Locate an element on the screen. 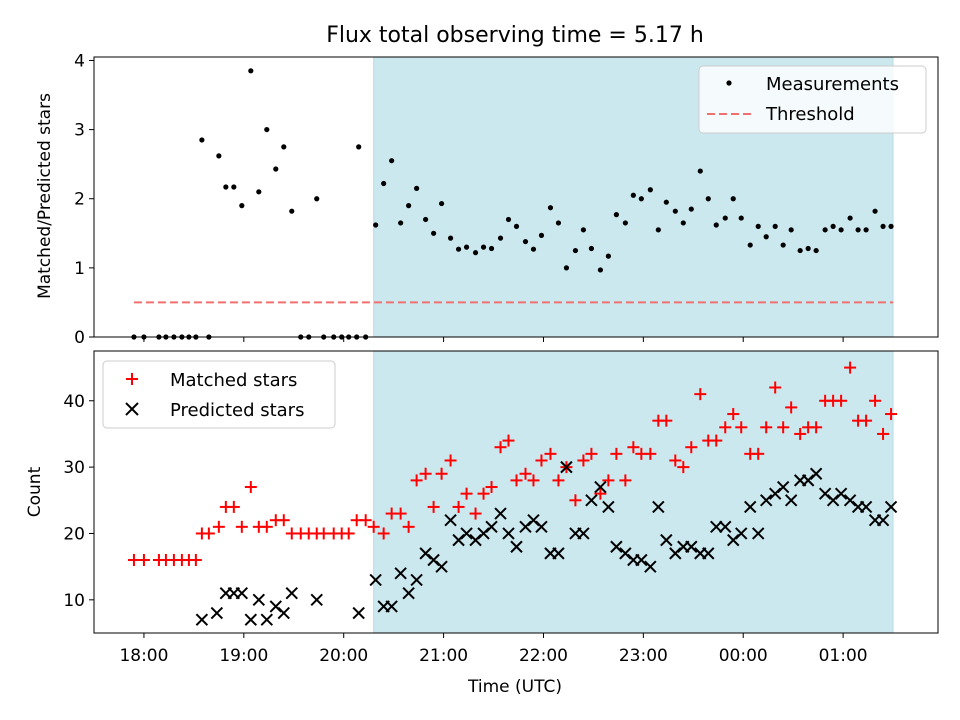 The height and width of the screenshot is (720, 960). top-legend-box is located at coordinates (812, 99).